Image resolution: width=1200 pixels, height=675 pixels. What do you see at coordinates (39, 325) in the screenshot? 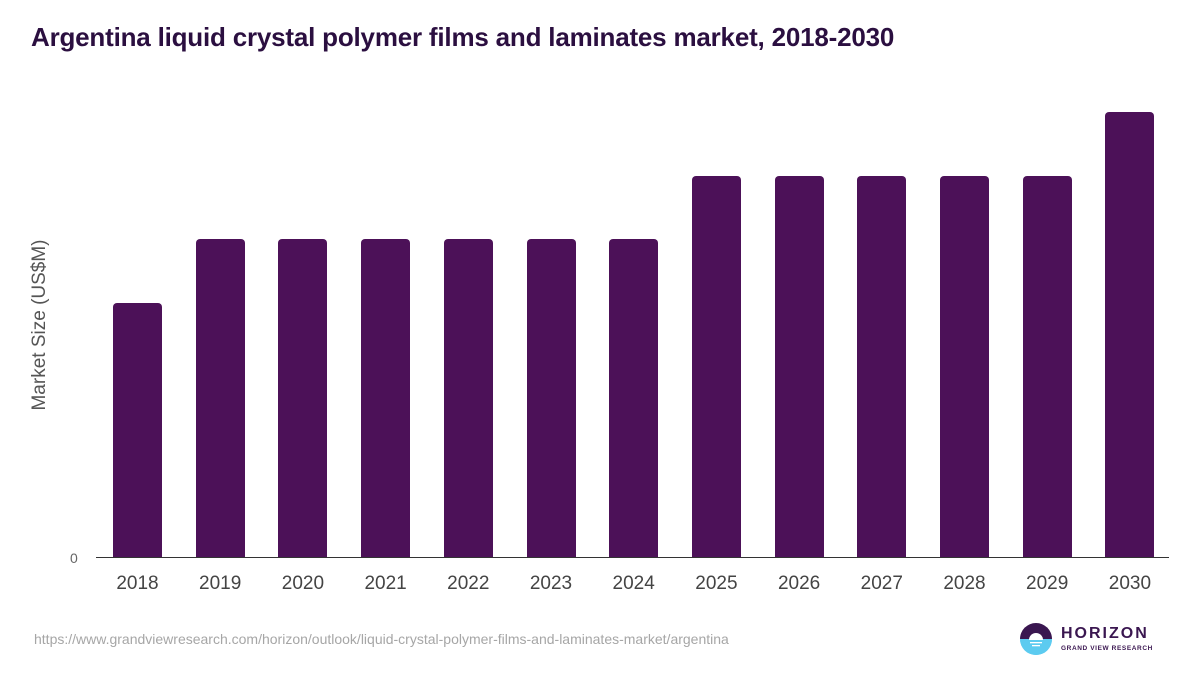
I see `y-axis-label: Market Size (US$M)` at bounding box center [39, 325].